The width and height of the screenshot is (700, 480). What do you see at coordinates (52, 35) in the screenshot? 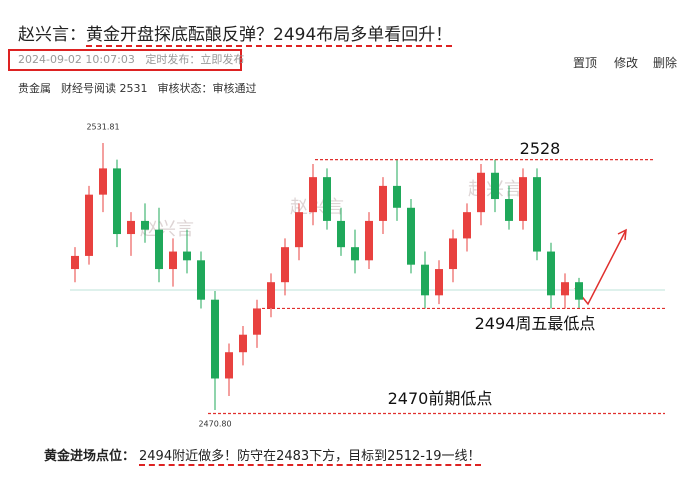
I see `author: 赵兴言：` at bounding box center [52, 35].